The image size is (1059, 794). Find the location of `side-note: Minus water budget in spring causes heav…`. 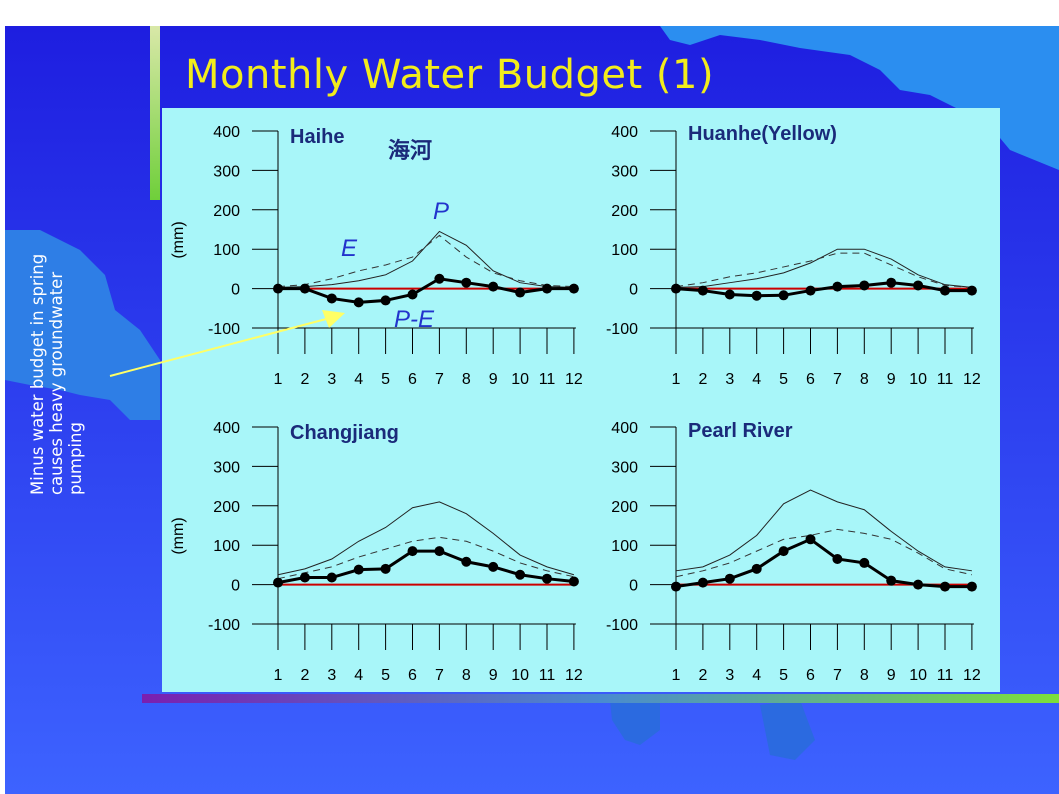

side-note: Minus water budget in spring causes heav… is located at coordinates (56, 374).